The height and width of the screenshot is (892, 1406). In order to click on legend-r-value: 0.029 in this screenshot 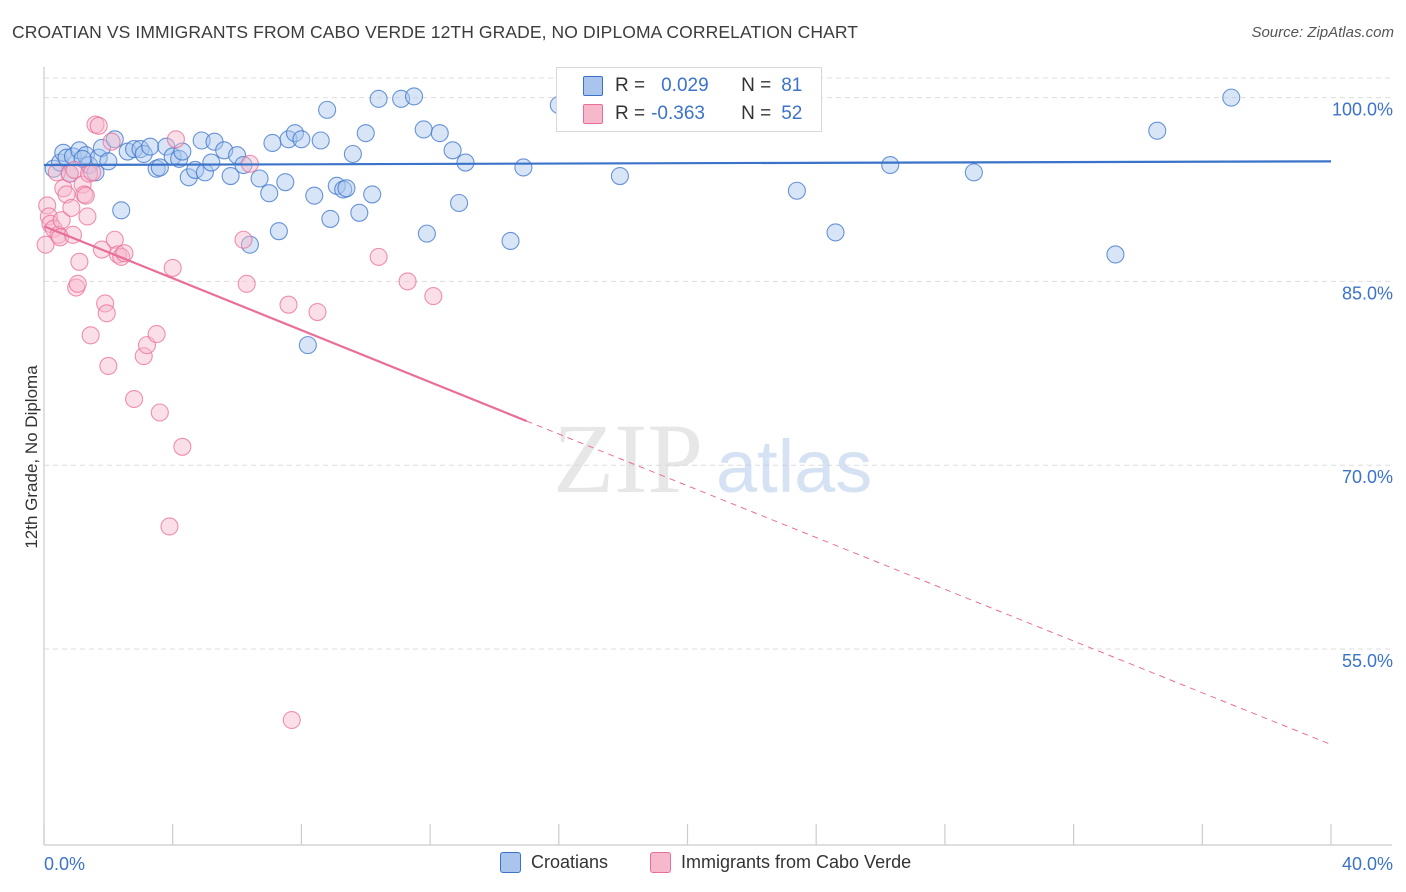, I will do `click(685, 85)`.